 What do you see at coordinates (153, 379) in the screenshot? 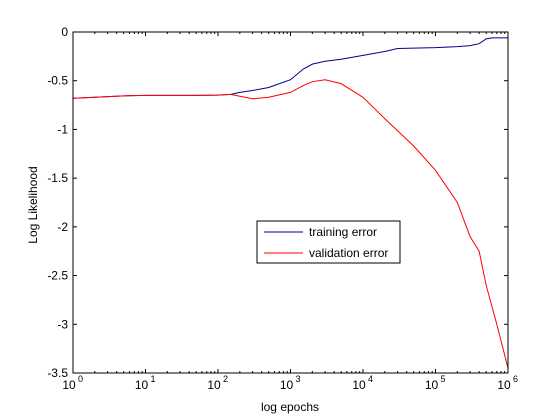
I see `x-tick-exponent-1: 1` at bounding box center [153, 379].